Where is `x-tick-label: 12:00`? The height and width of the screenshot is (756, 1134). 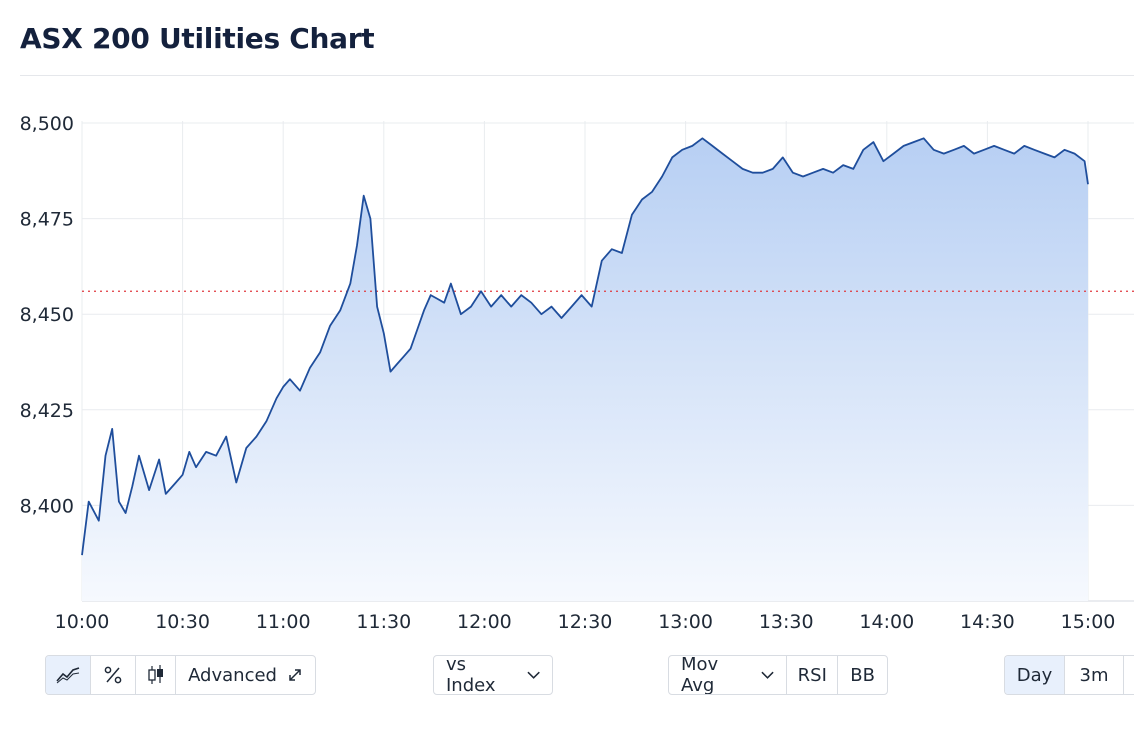
x-tick-label: 12:00 is located at coordinates (484, 622).